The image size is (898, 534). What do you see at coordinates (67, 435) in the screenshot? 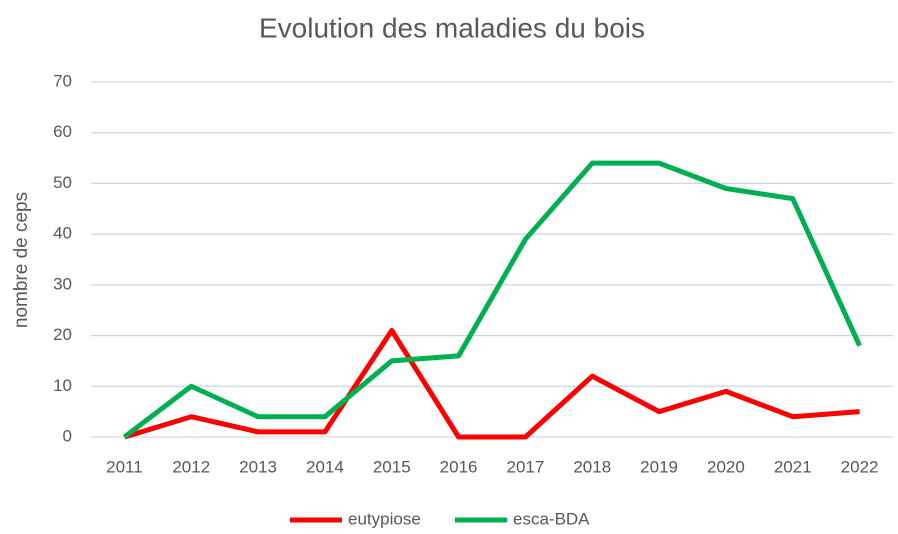
I see `y-tick-label: 0` at bounding box center [67, 435].